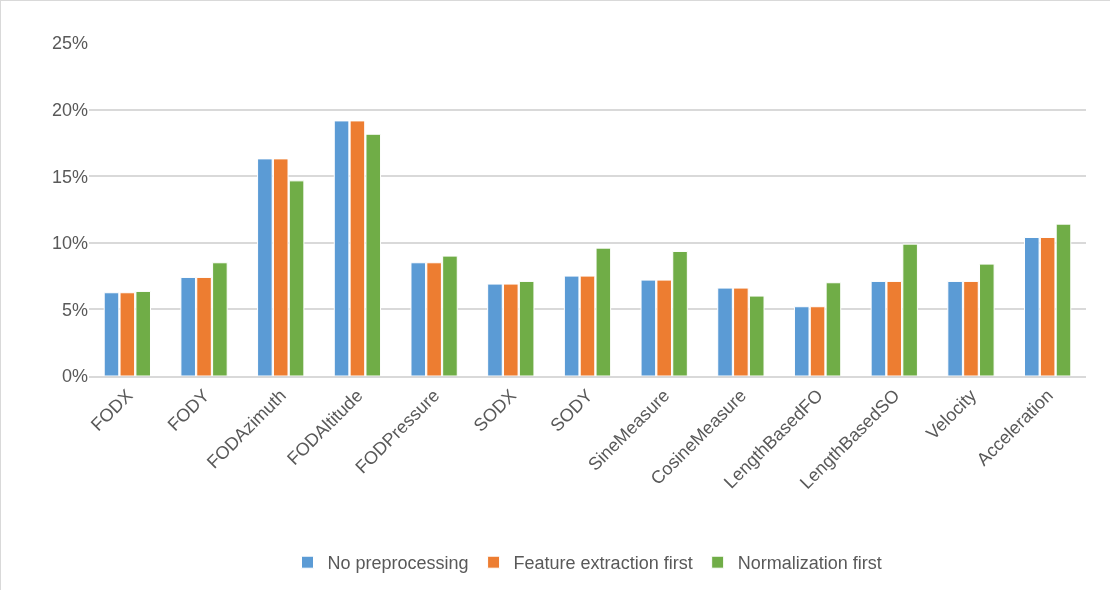  Describe the element at coordinates (69, 109) in the screenshot. I see `y-tick-label: 20%` at that location.